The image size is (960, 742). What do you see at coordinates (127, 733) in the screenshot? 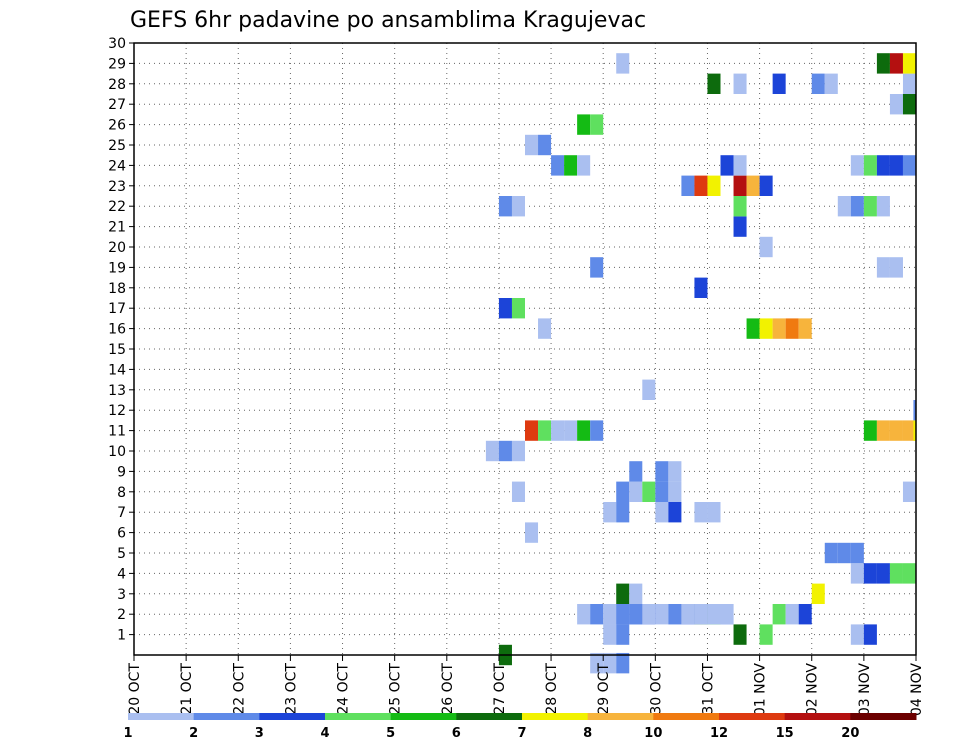
I see `legend-label: 1` at bounding box center [127, 733].